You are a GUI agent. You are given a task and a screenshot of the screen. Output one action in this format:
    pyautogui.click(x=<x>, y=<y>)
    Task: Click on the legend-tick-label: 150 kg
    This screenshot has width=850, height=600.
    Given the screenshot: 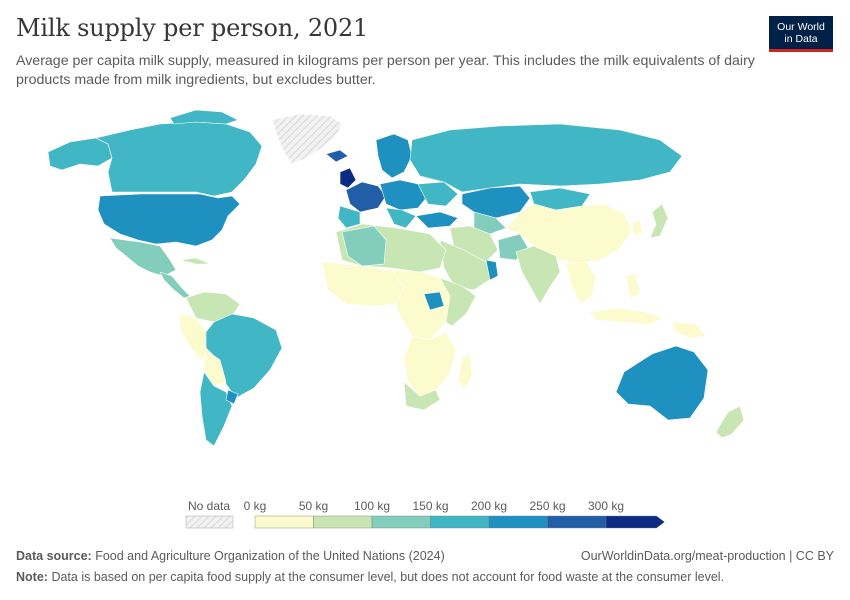 What is the action you would take?
    pyautogui.click(x=430, y=506)
    